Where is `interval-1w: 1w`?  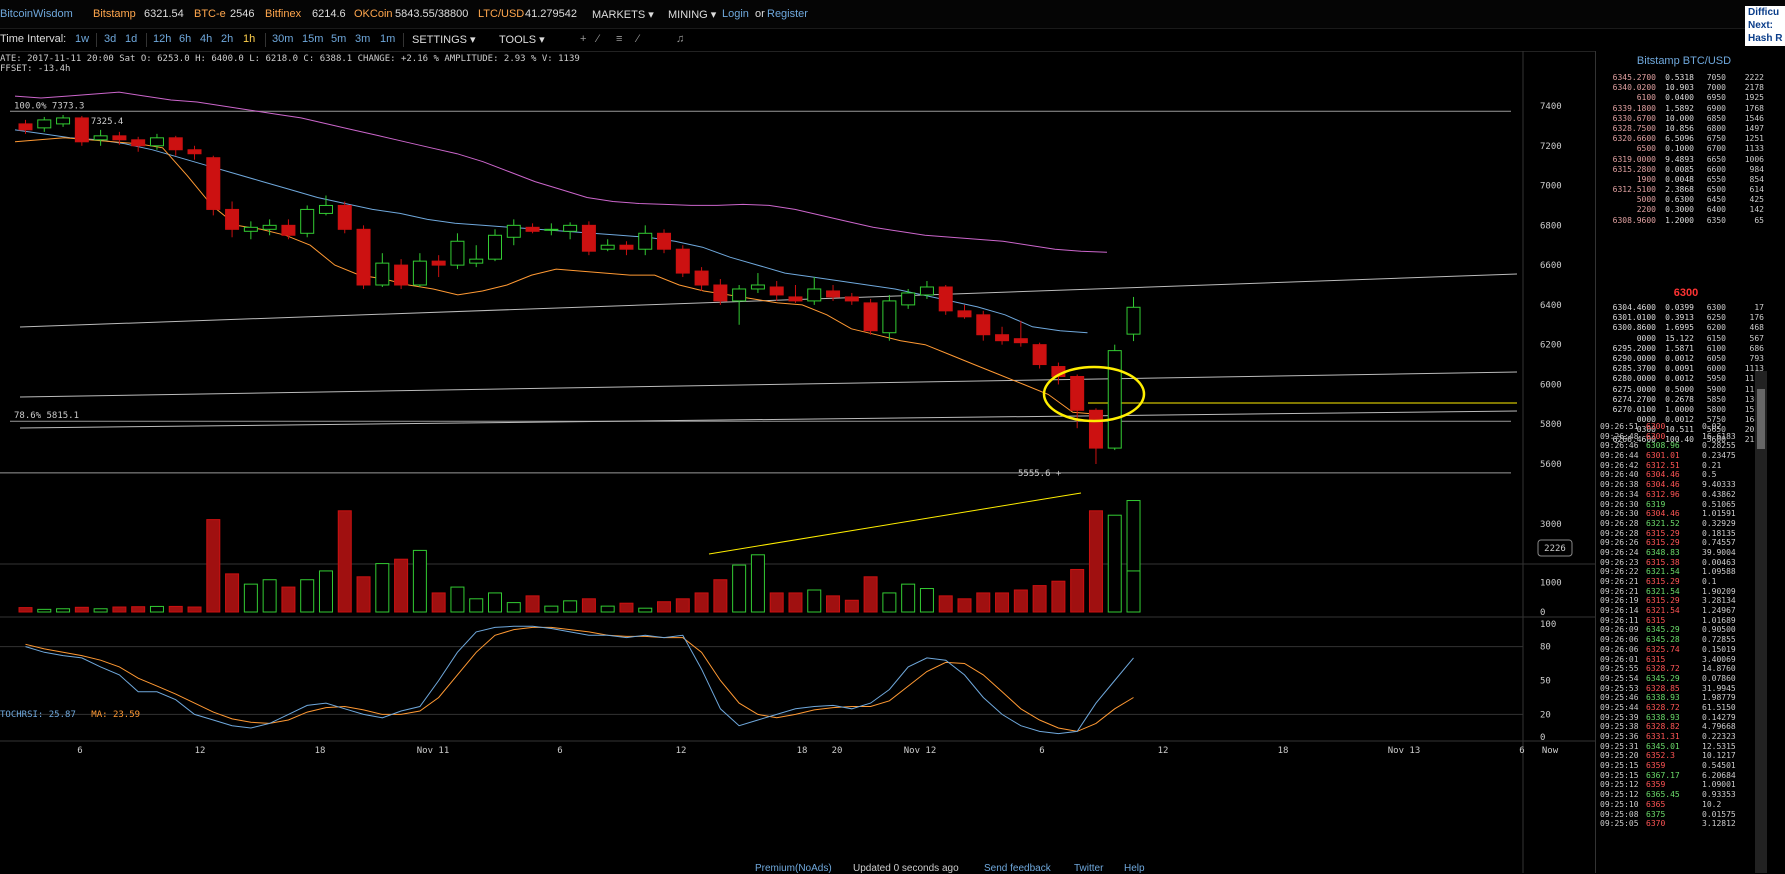 interval-1w: 1w is located at coordinates (82, 39).